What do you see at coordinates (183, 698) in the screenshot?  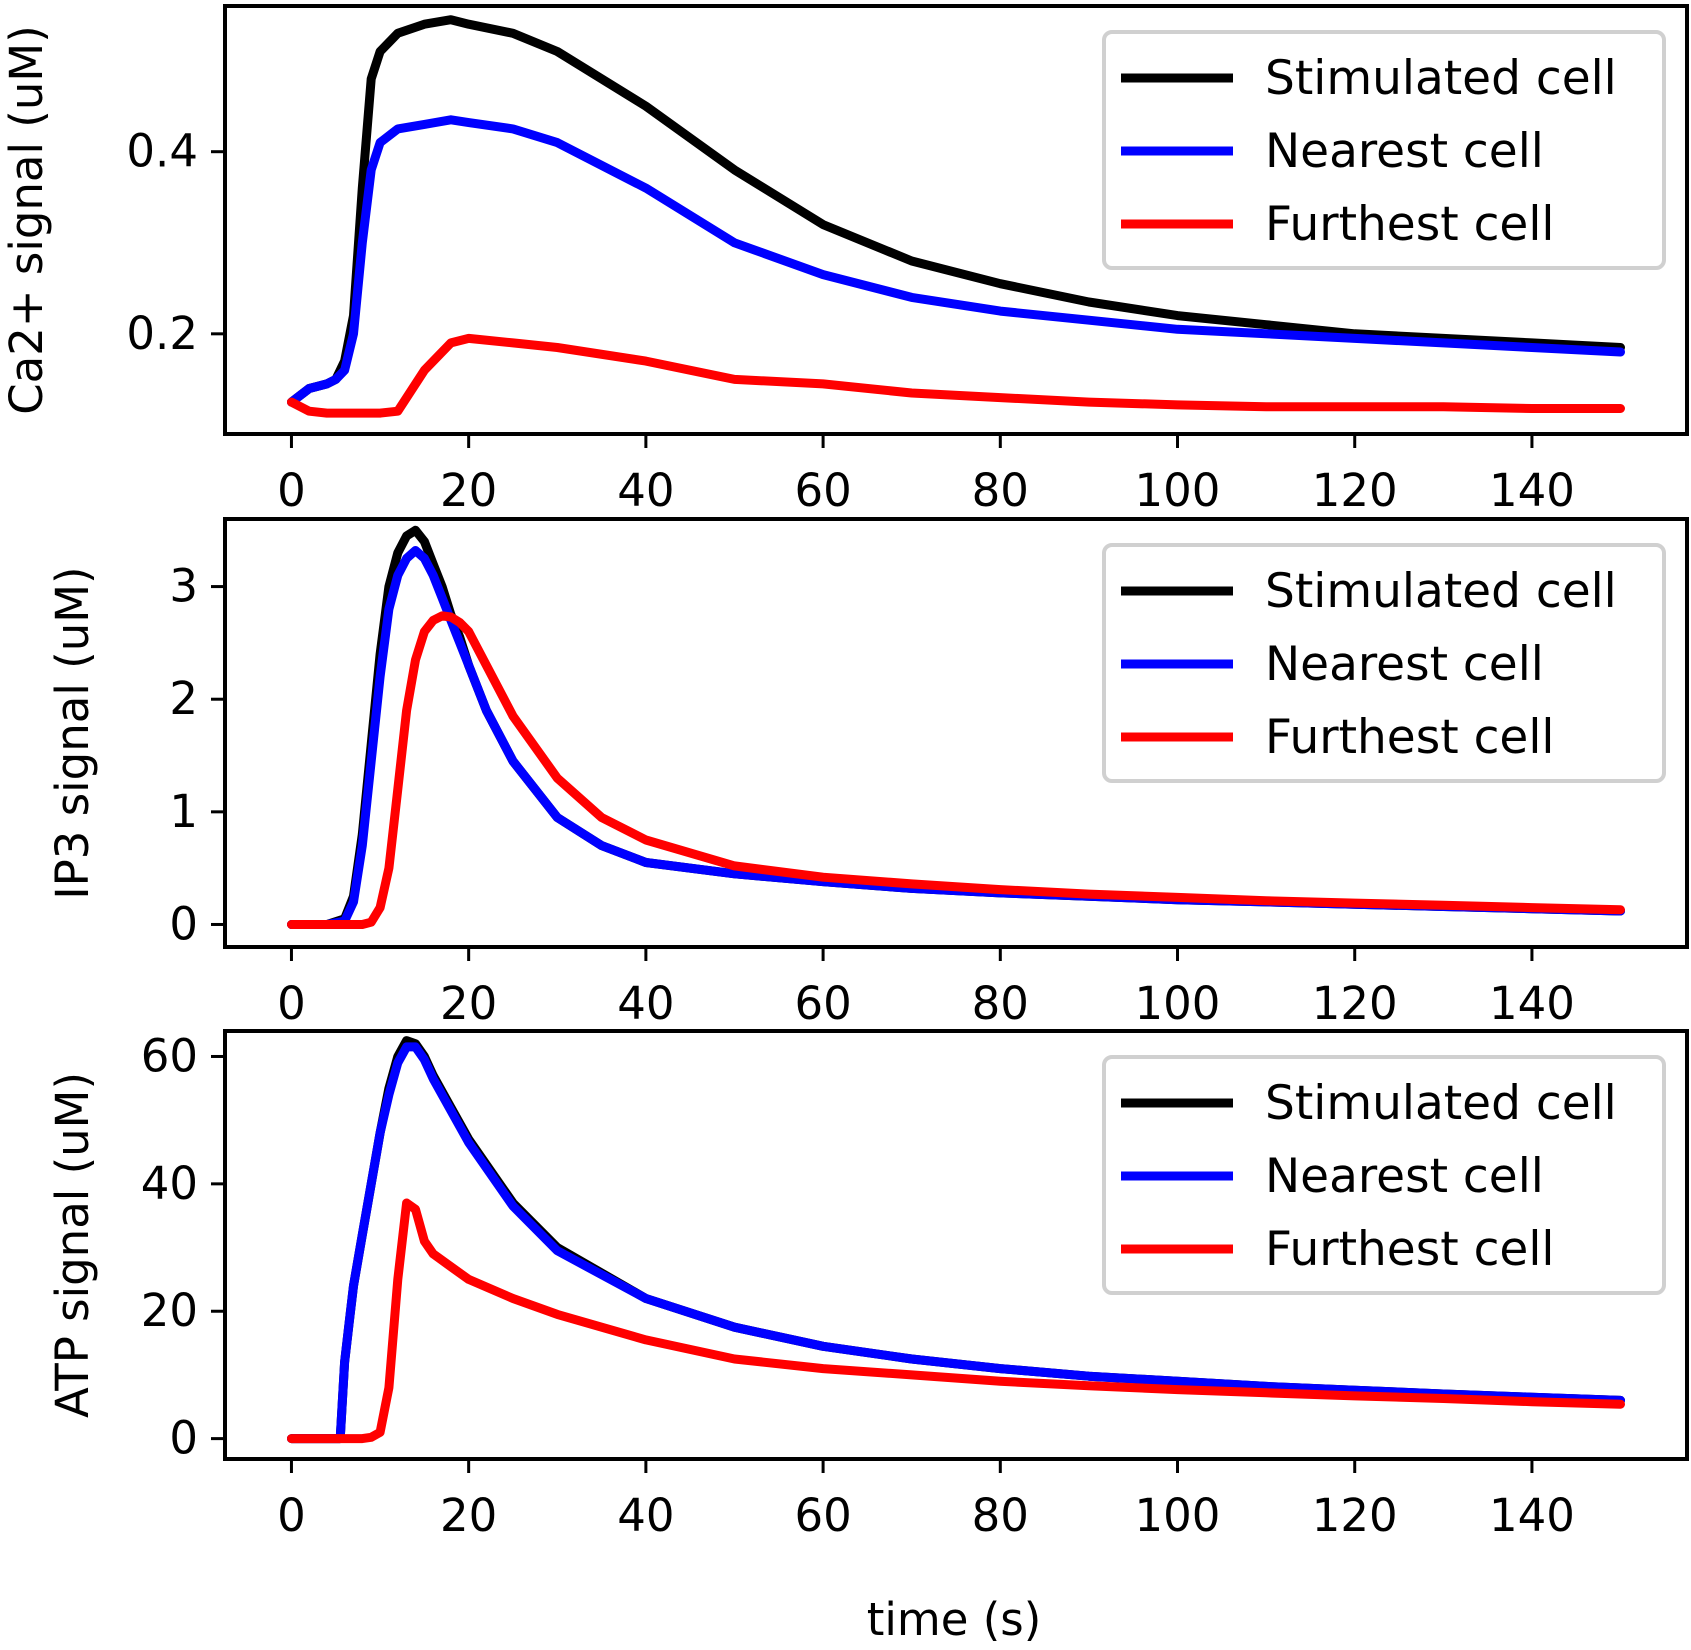 I see `y-tick-label: 2` at bounding box center [183, 698].